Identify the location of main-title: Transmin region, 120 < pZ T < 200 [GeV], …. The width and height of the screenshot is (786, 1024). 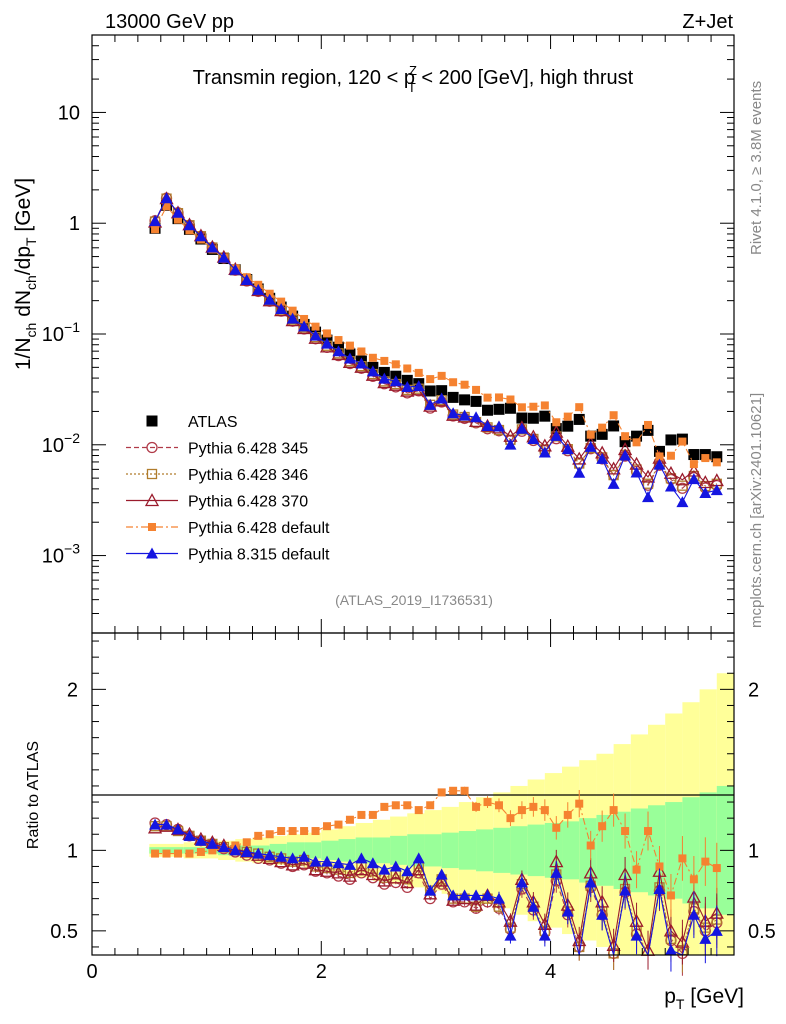
(413, 79).